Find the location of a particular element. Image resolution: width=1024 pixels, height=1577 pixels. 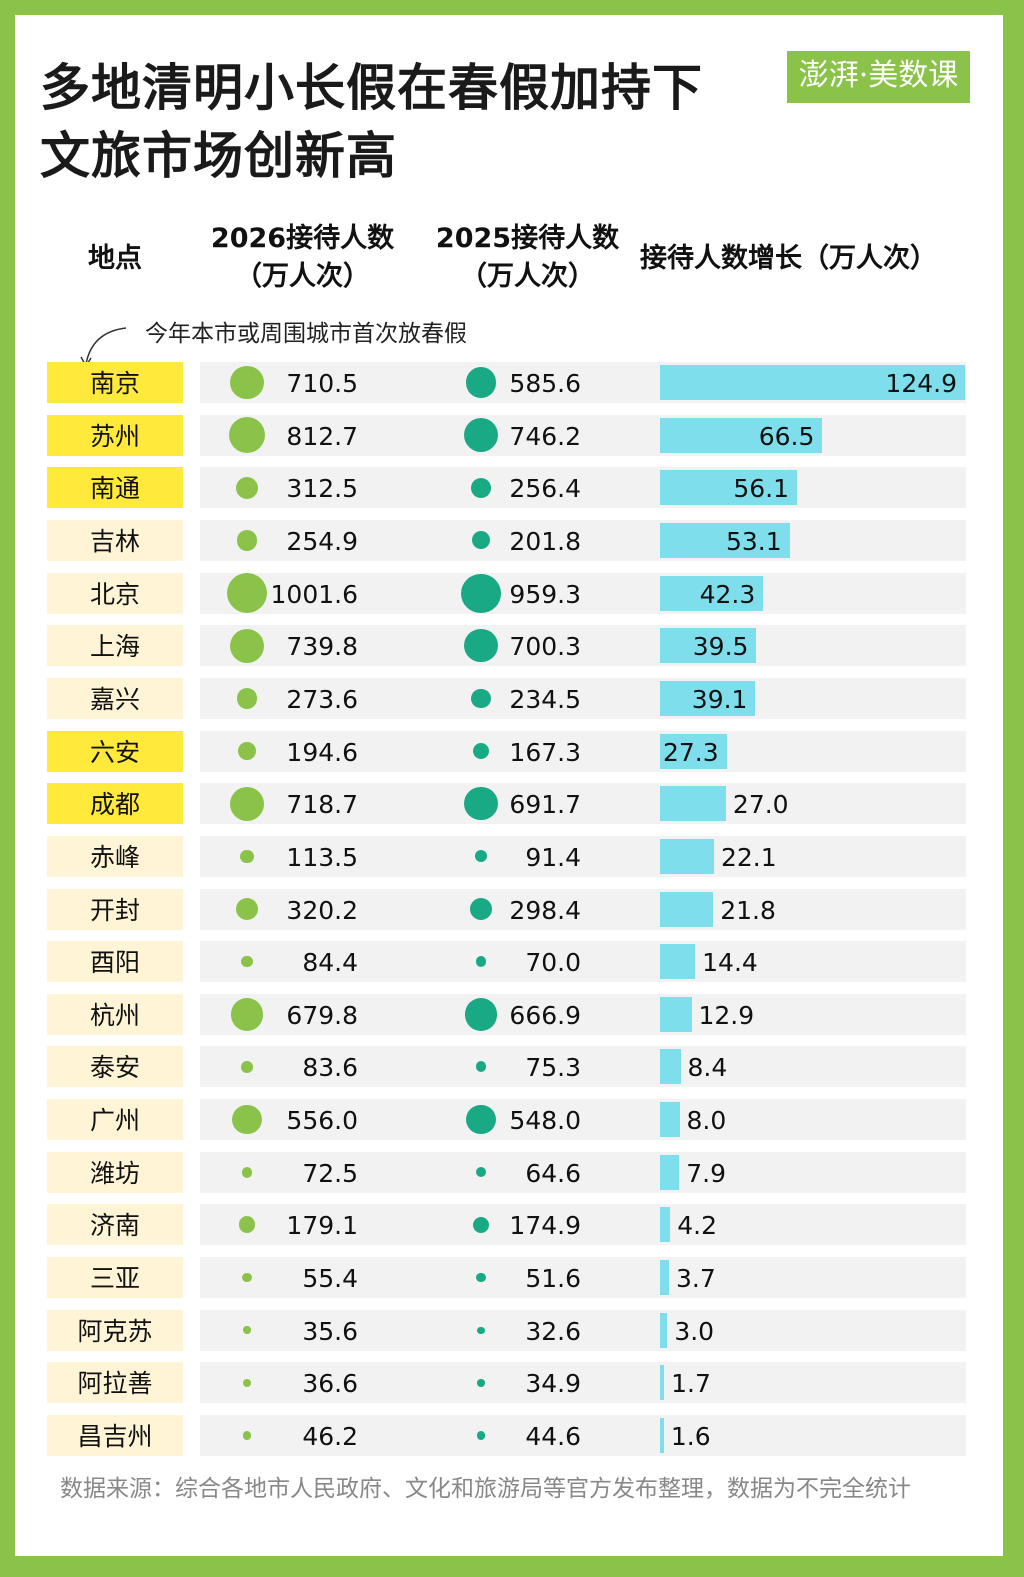

growth-label: 7.9 is located at coordinates (706, 1173).